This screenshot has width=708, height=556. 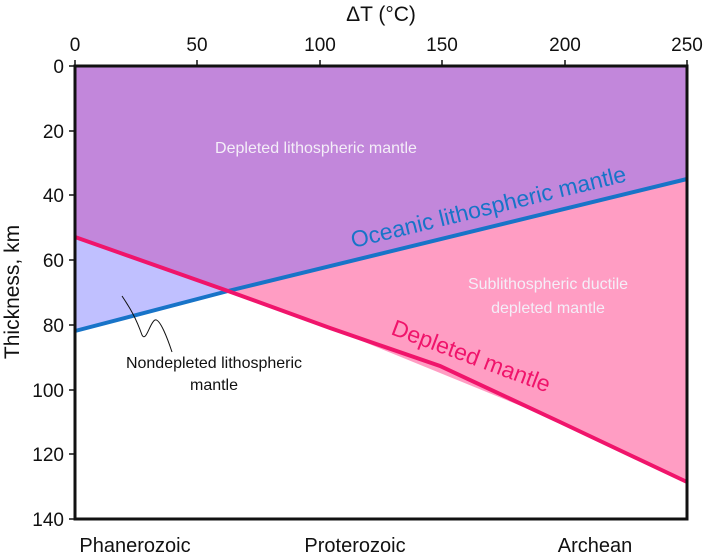 What do you see at coordinates (354, 545) in the screenshot?
I see `era-proterozoic: Proterozoic` at bounding box center [354, 545].